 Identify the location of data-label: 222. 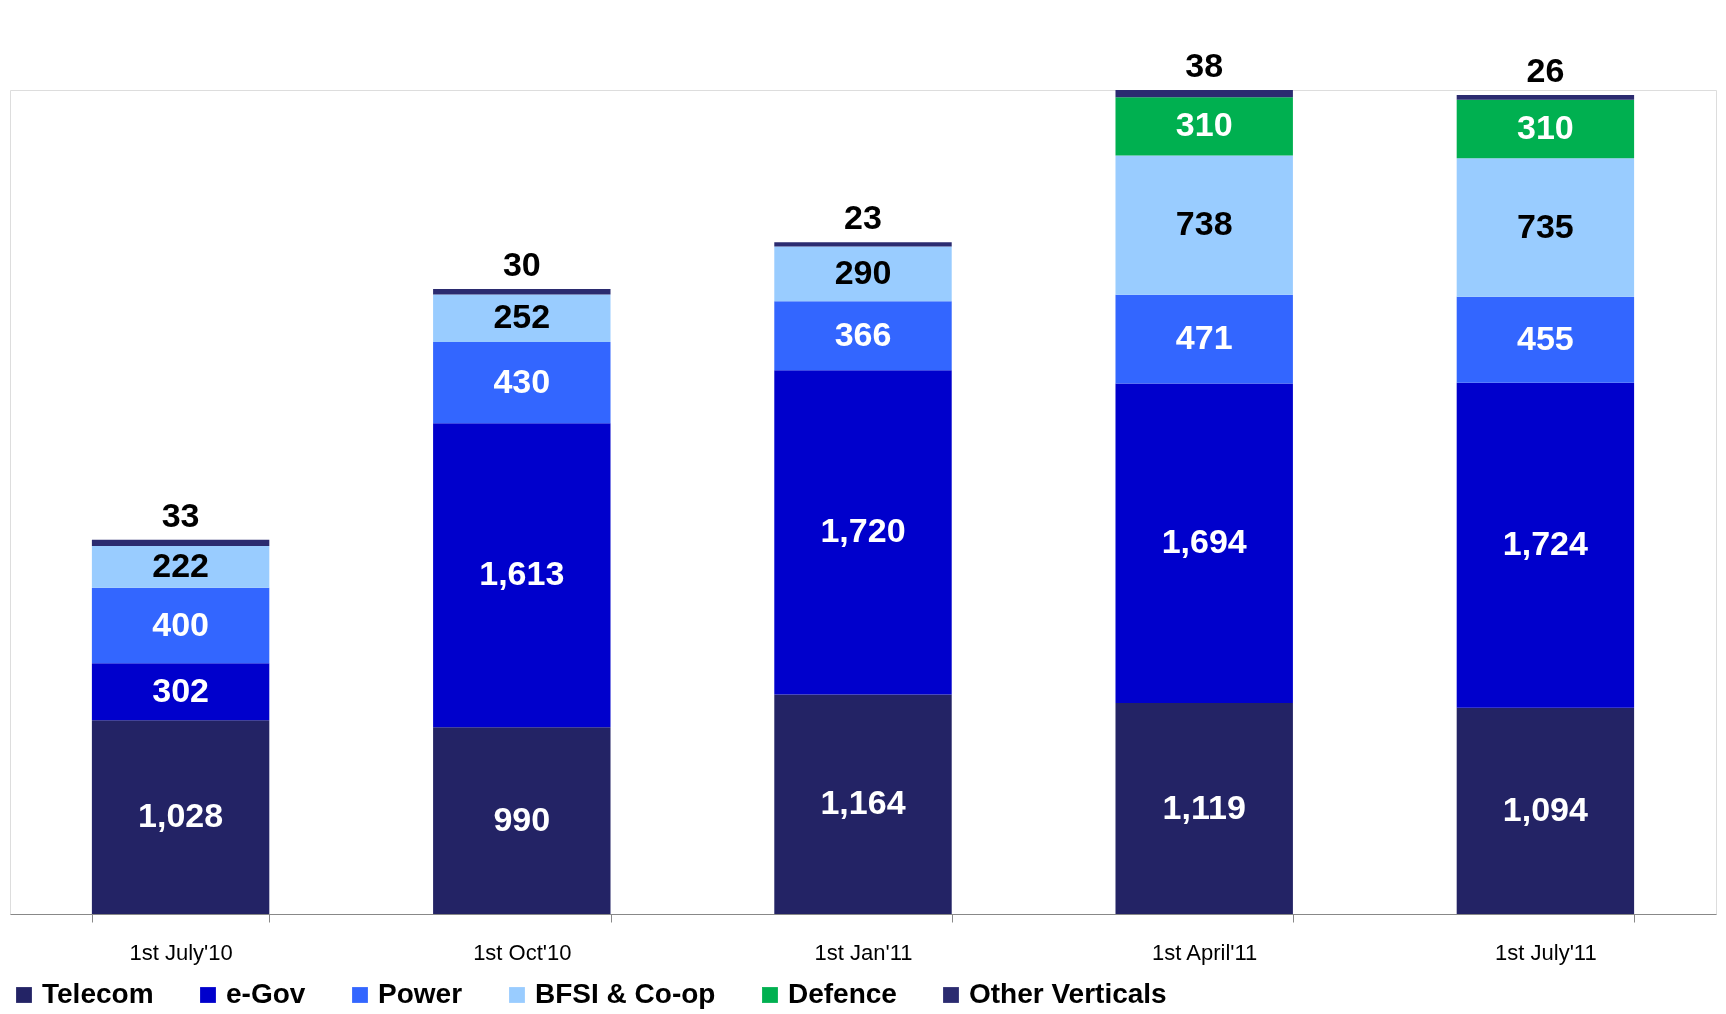
(180, 564).